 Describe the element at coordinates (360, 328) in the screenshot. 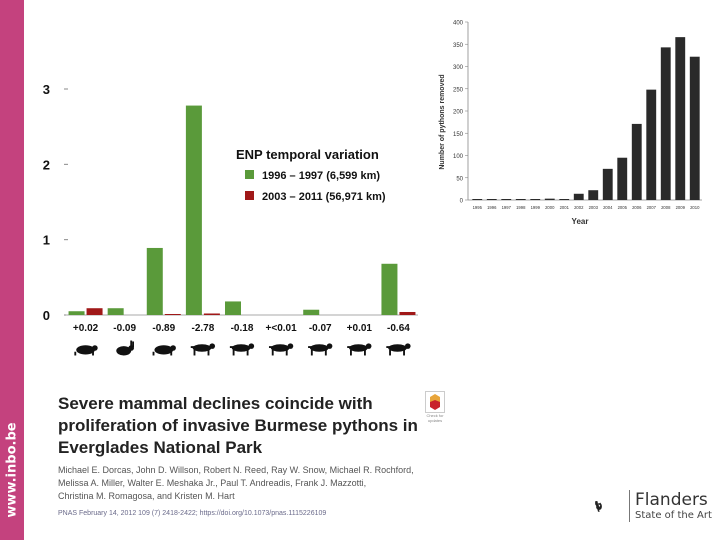

I see `chart1-xtick-label: +0.01` at that location.